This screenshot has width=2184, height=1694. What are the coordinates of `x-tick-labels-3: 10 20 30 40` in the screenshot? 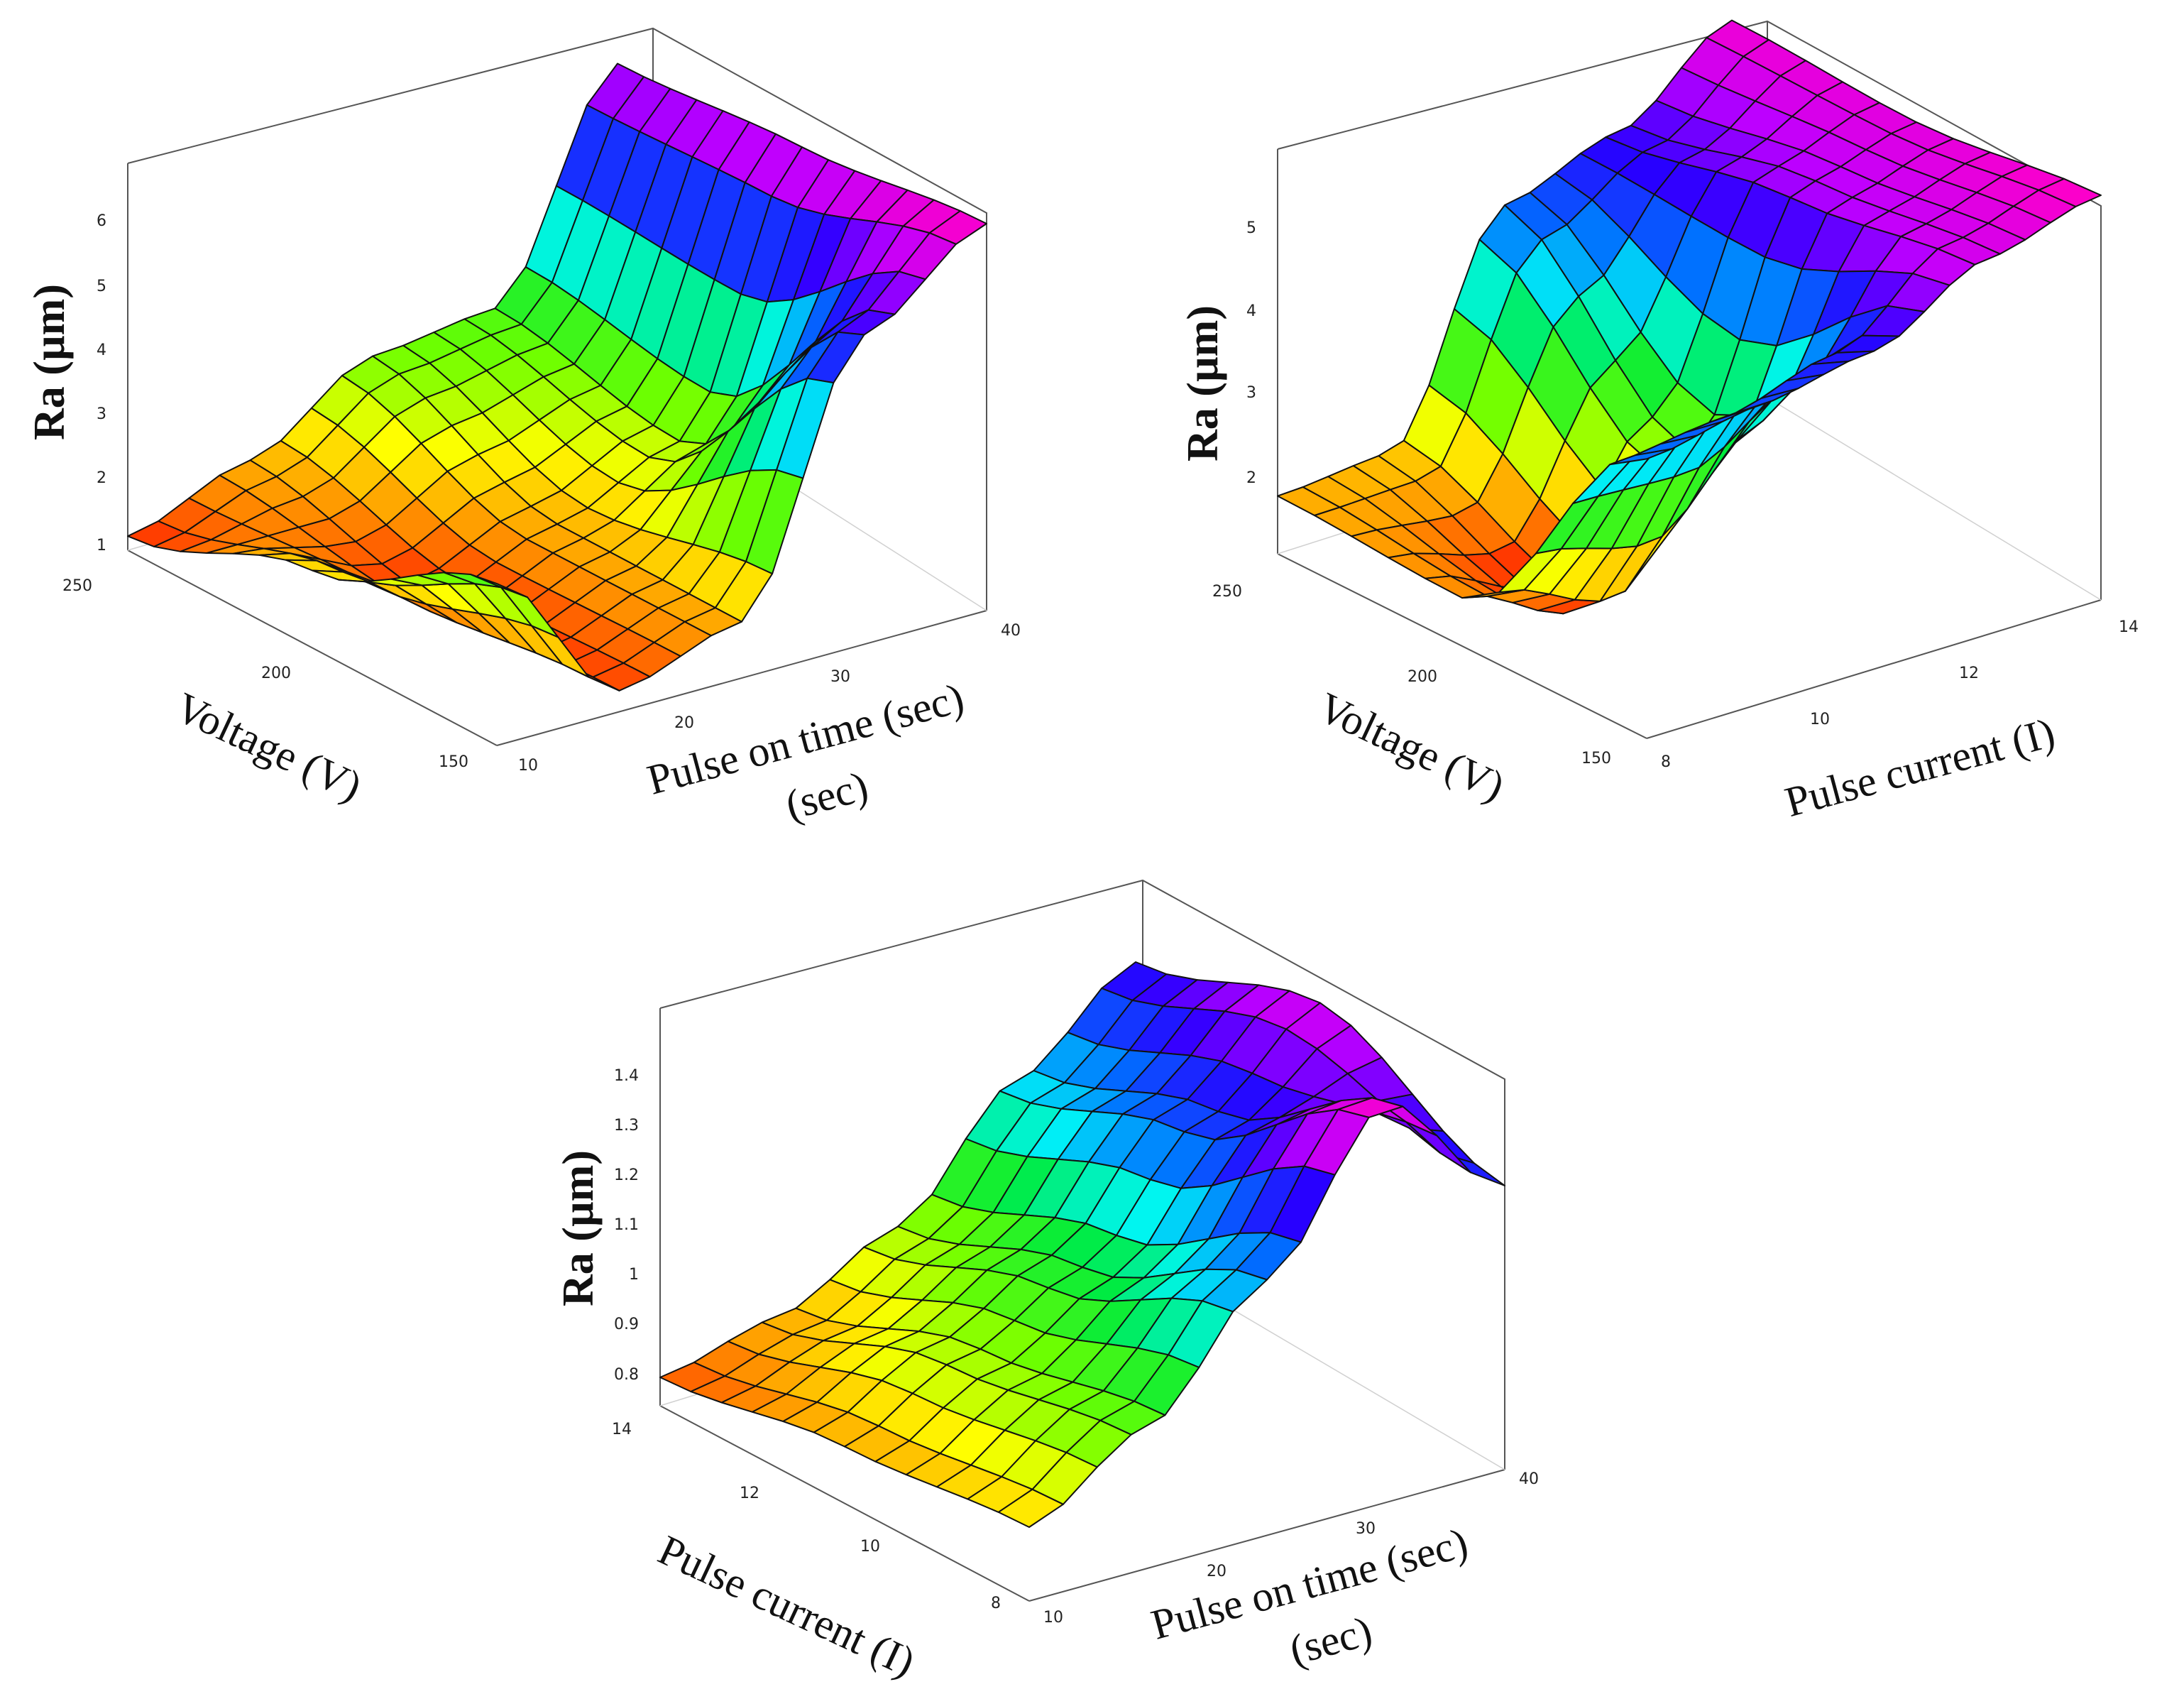 It's located at (1291, 1549).